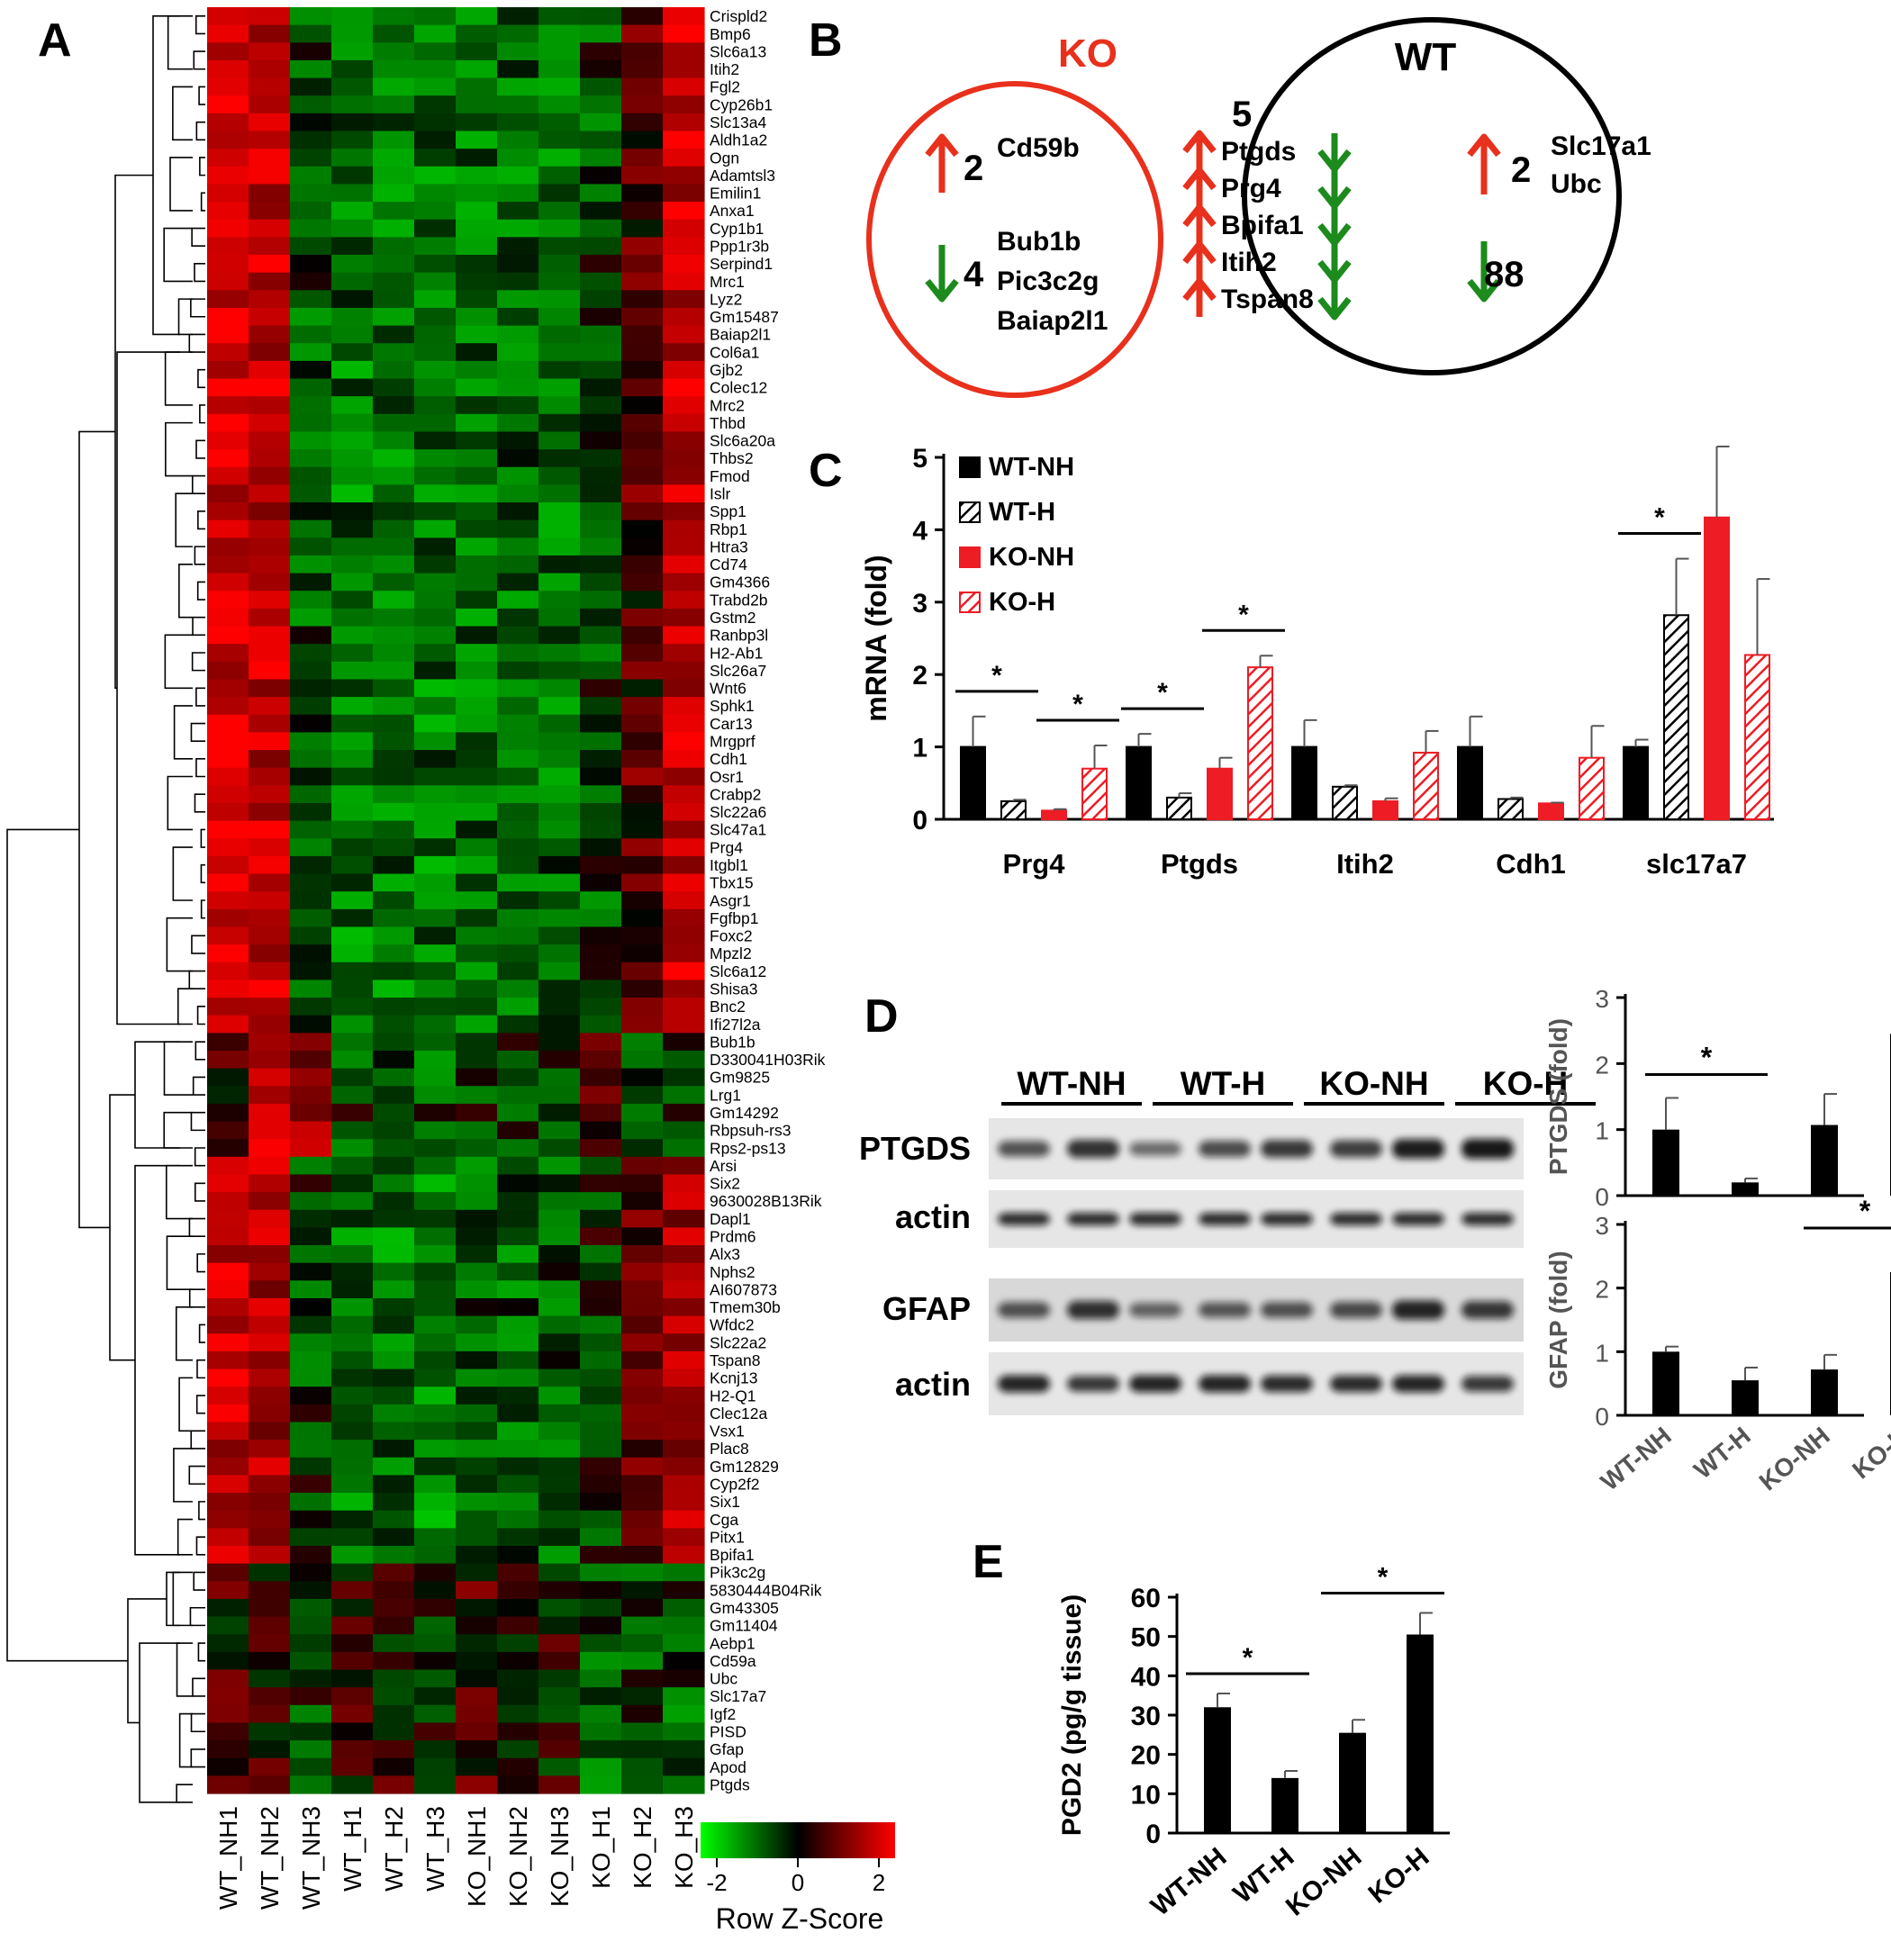  What do you see at coordinates (734, 989) in the screenshot?
I see `heatmap-gene-label: Shisa3` at bounding box center [734, 989].